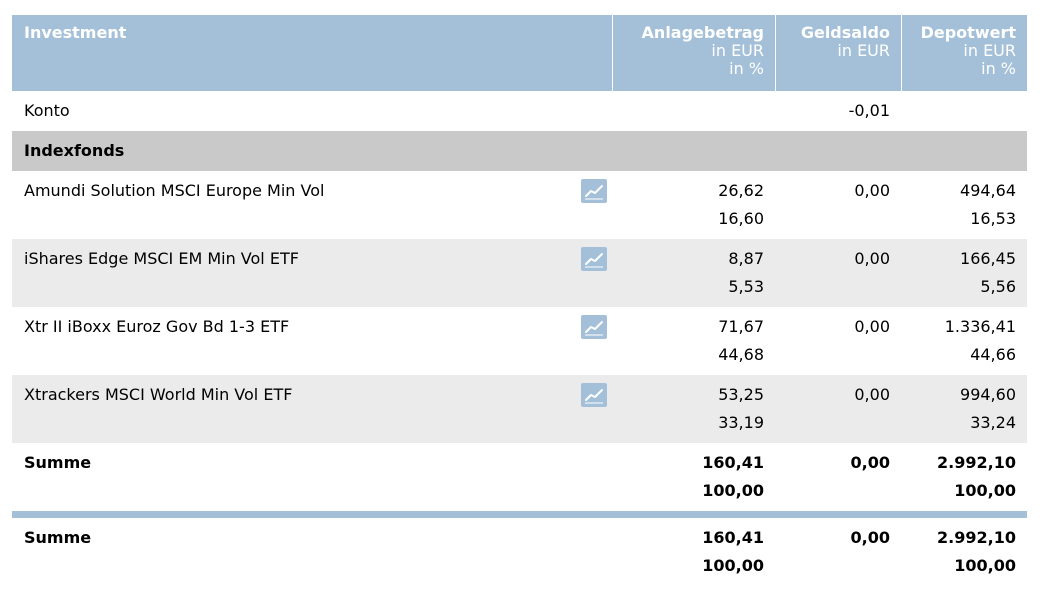 This screenshot has height=605, width=1047. What do you see at coordinates (746, 258) in the screenshot?
I see `fund-anlage-eur: 8,87` at bounding box center [746, 258].